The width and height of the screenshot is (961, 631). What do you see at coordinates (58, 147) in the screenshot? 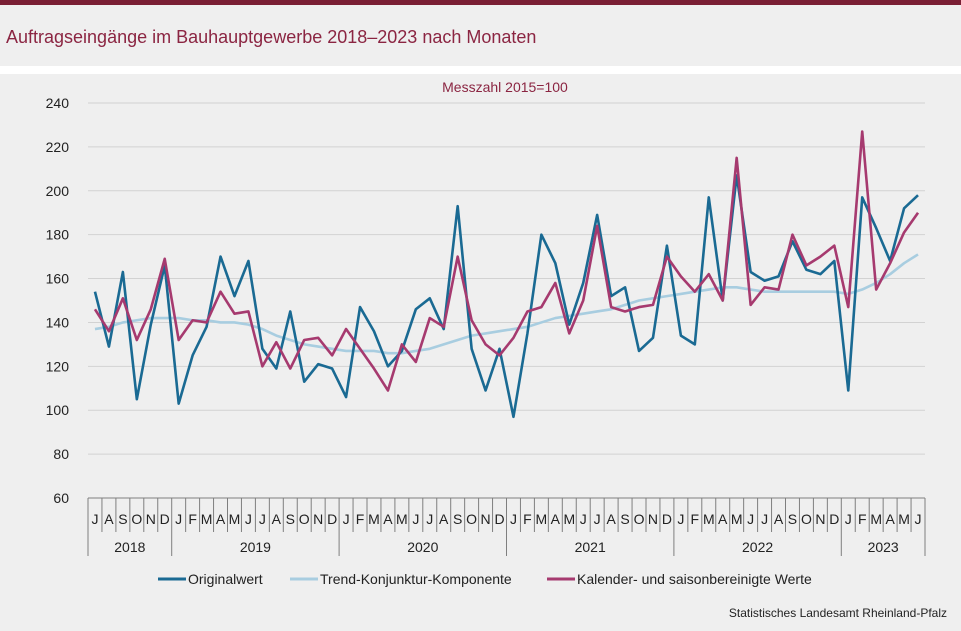
I see `y-tick-label: 220` at bounding box center [58, 147].